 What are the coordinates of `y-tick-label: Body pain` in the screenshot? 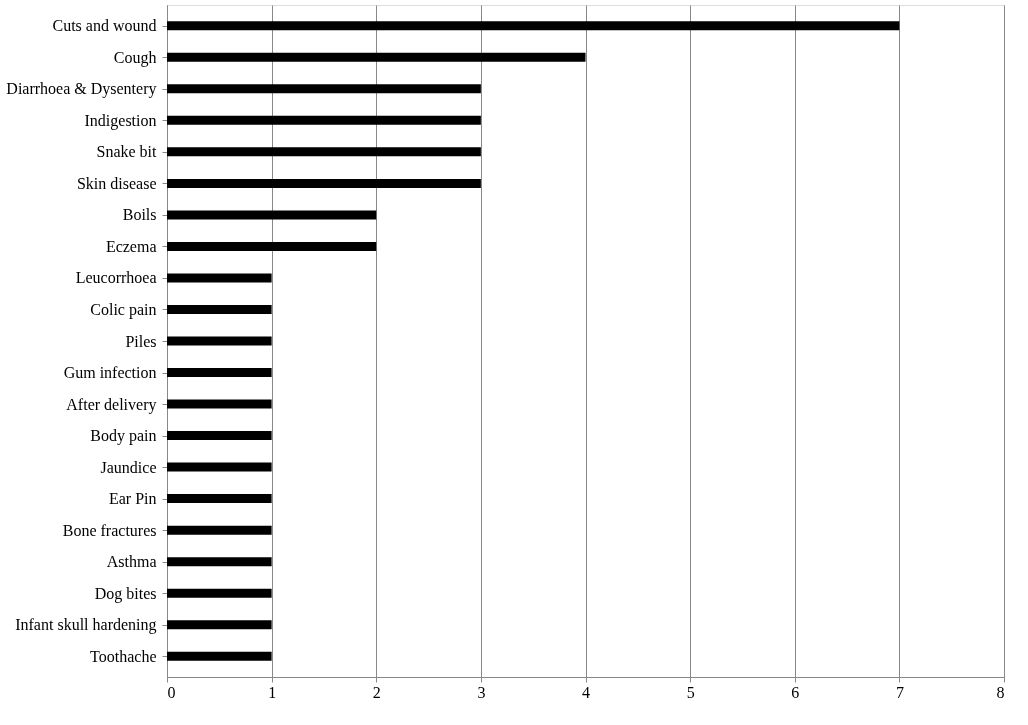 It's located at (123, 436).